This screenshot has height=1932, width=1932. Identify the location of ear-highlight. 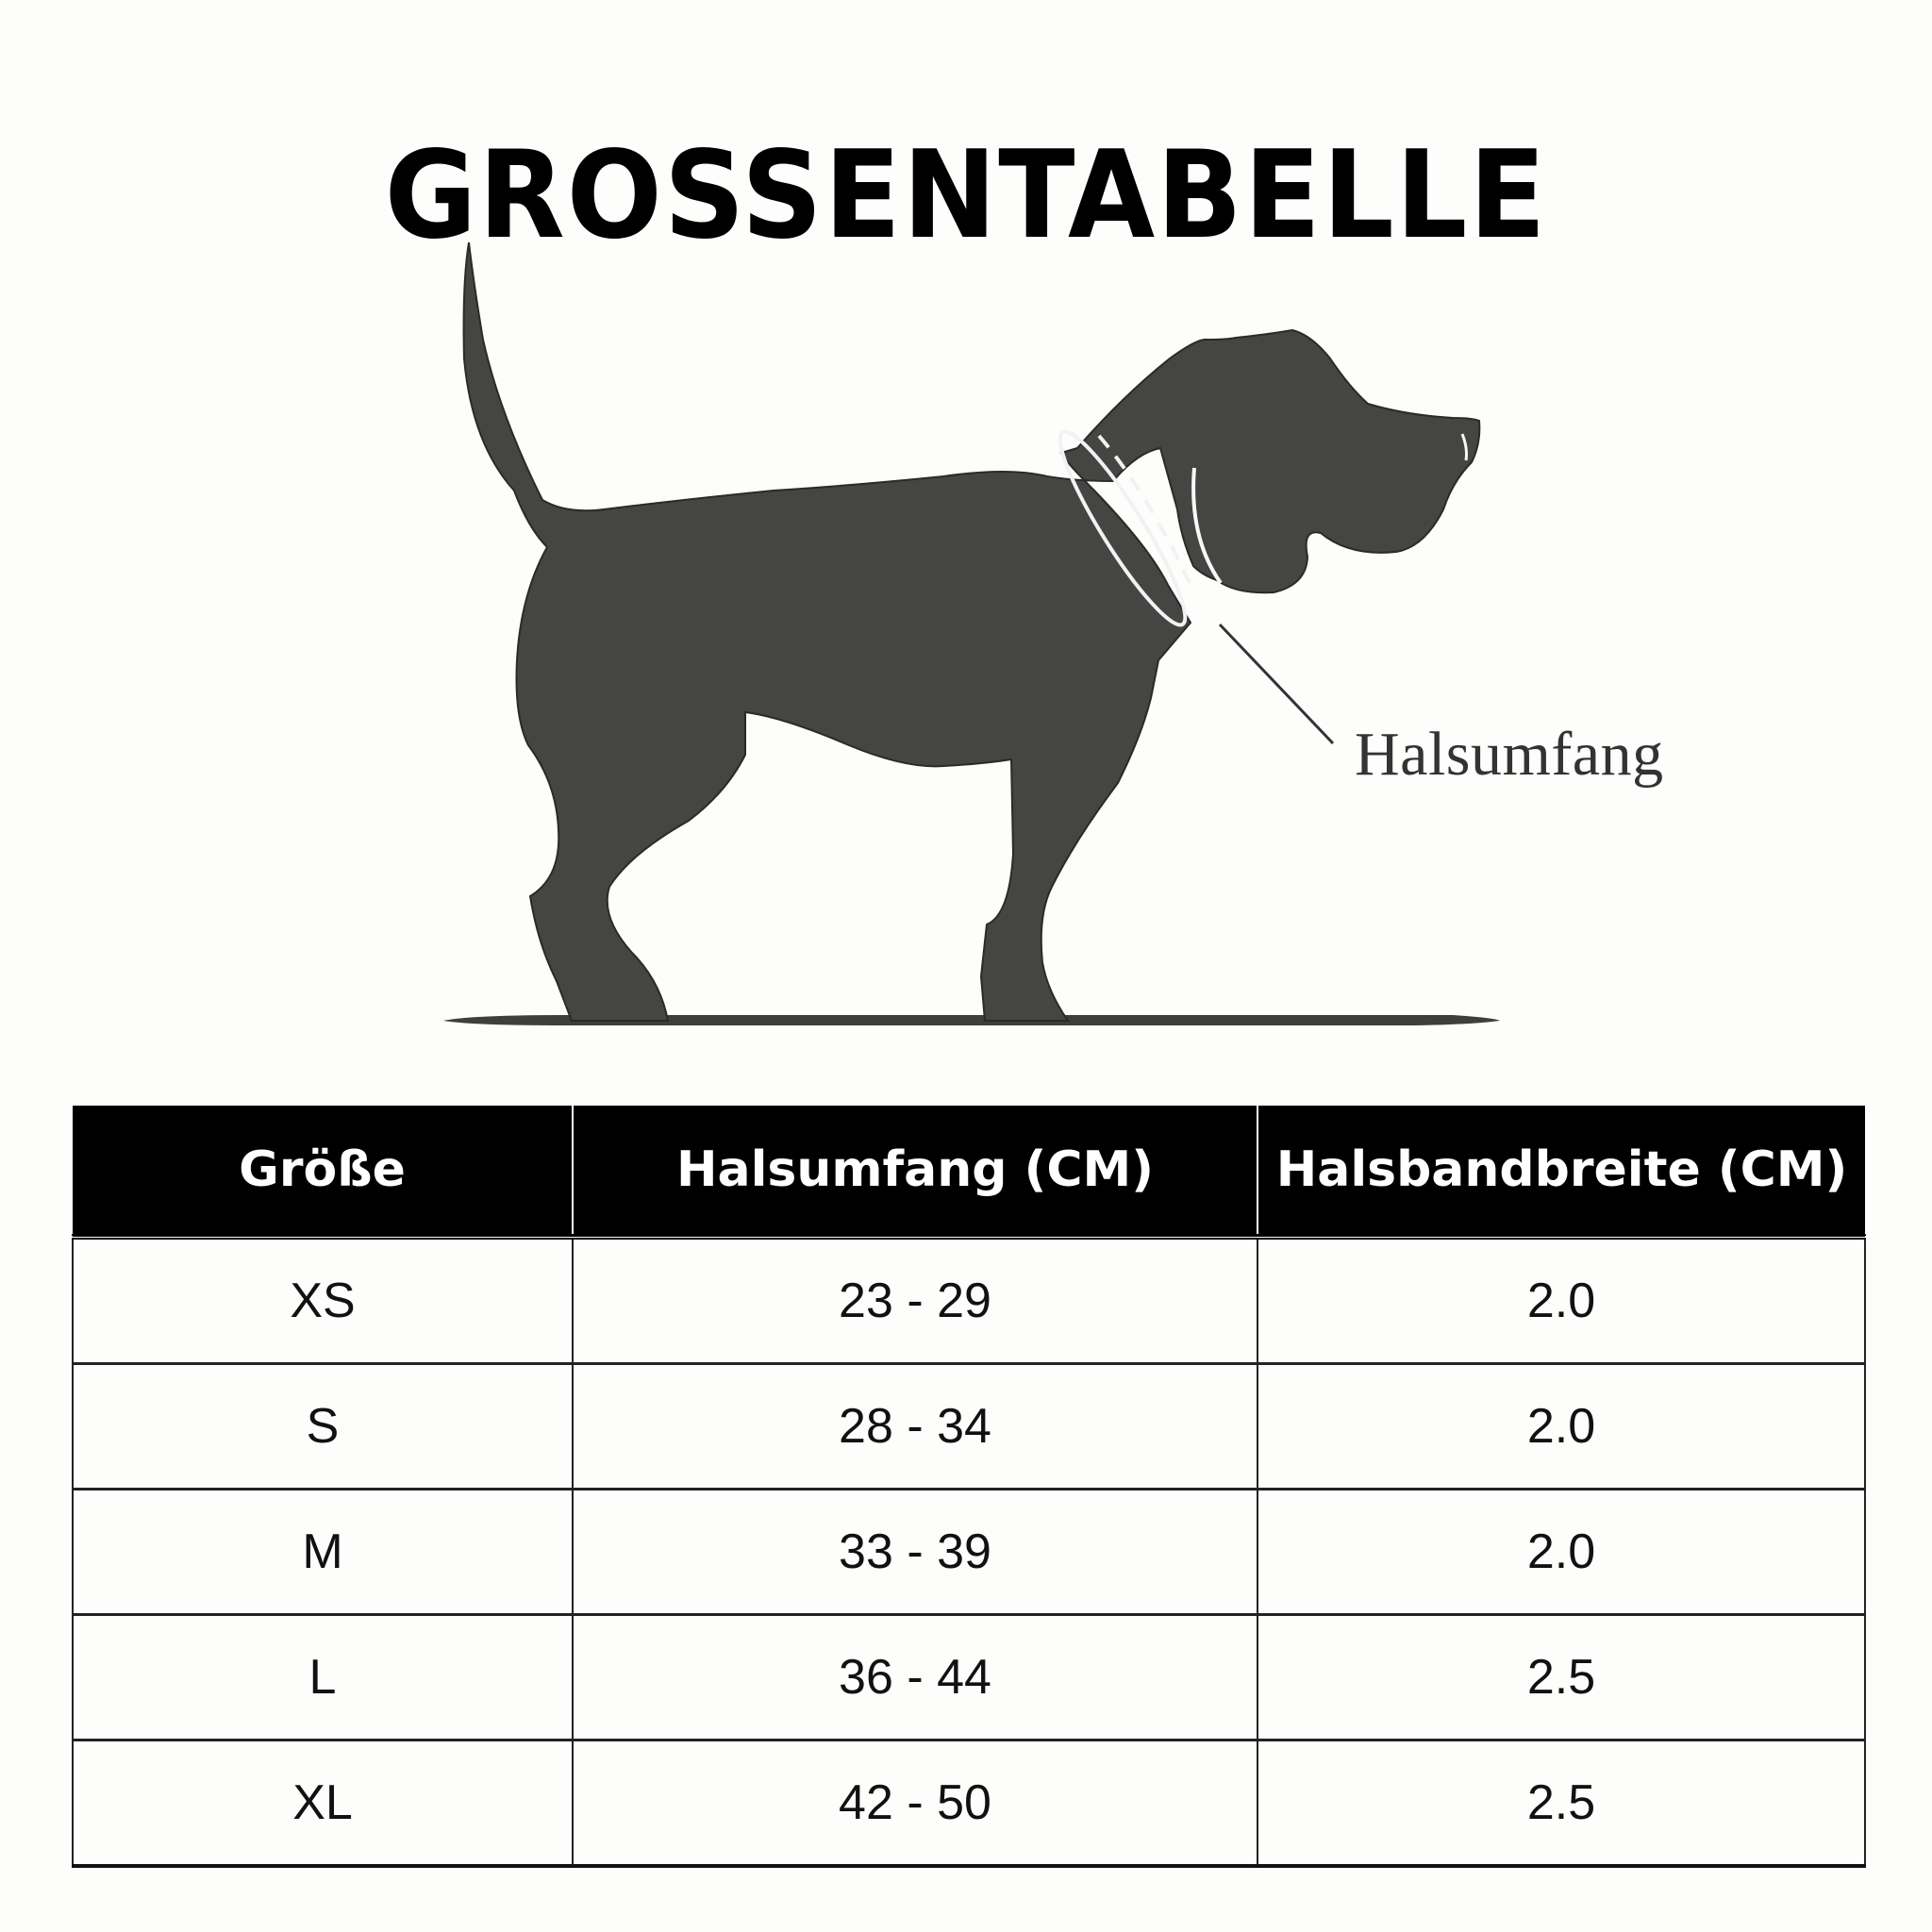
(1207, 526).